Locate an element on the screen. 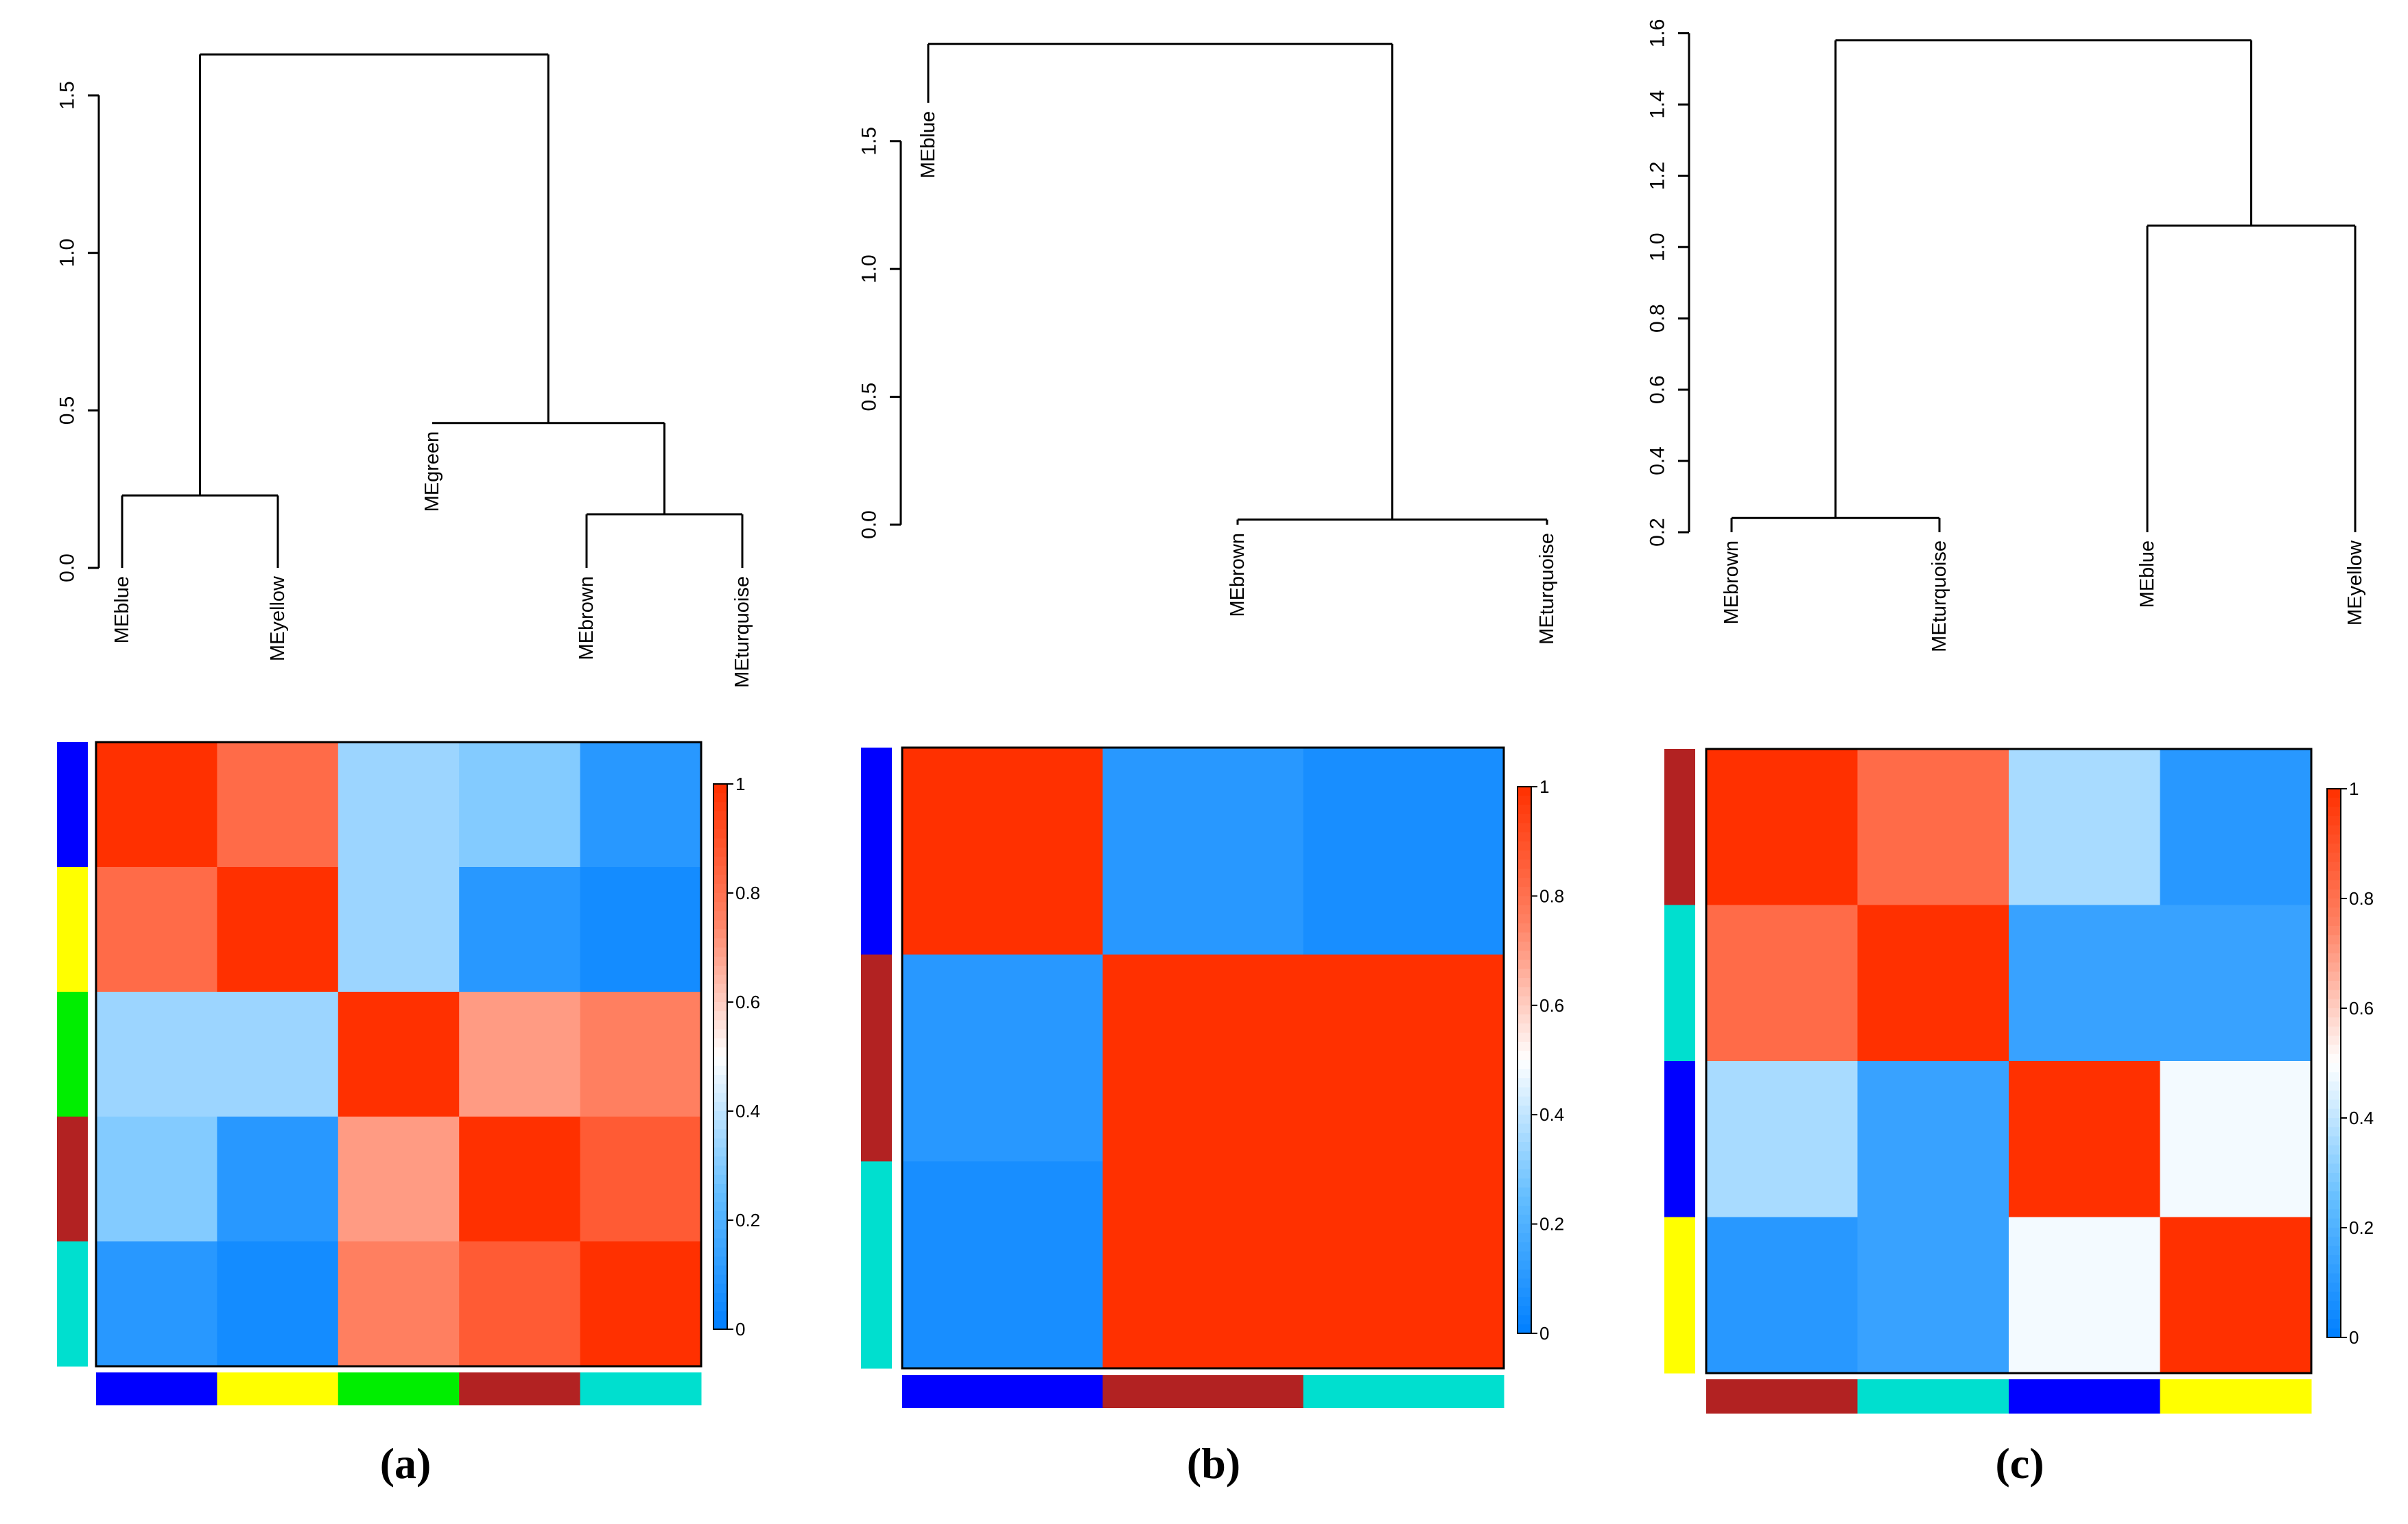 The height and width of the screenshot is (1524, 2408). column-color-green is located at coordinates (399, 1389).